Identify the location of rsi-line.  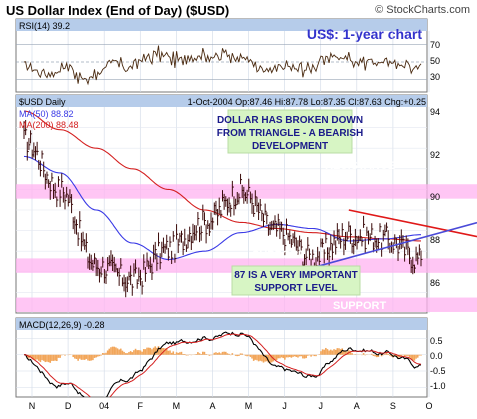
(222, 65).